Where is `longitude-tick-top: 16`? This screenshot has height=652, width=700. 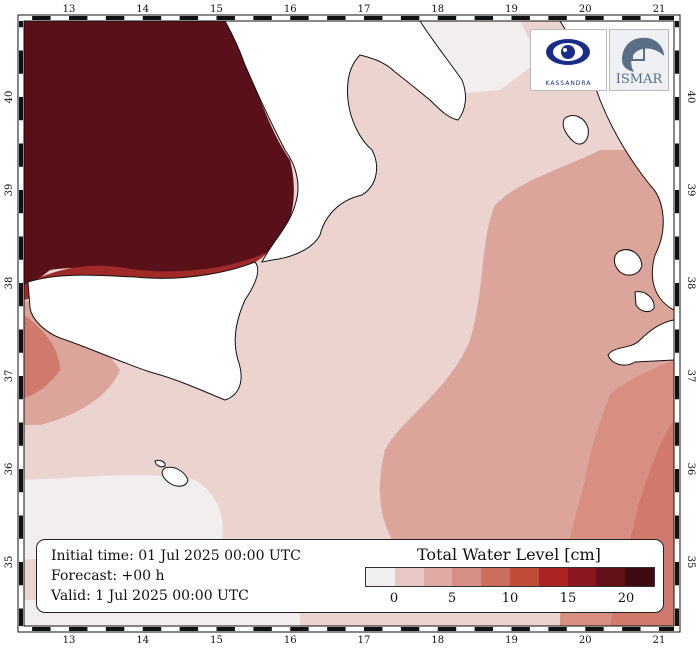 longitude-tick-top: 16 is located at coordinates (290, 9).